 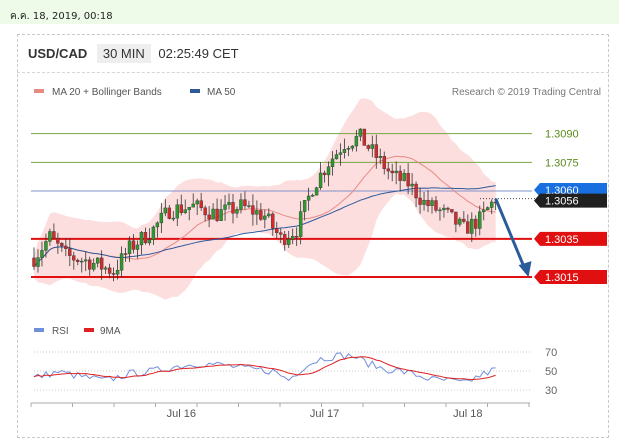 I want to click on rsi-level-label: 30, so click(x=551, y=391).